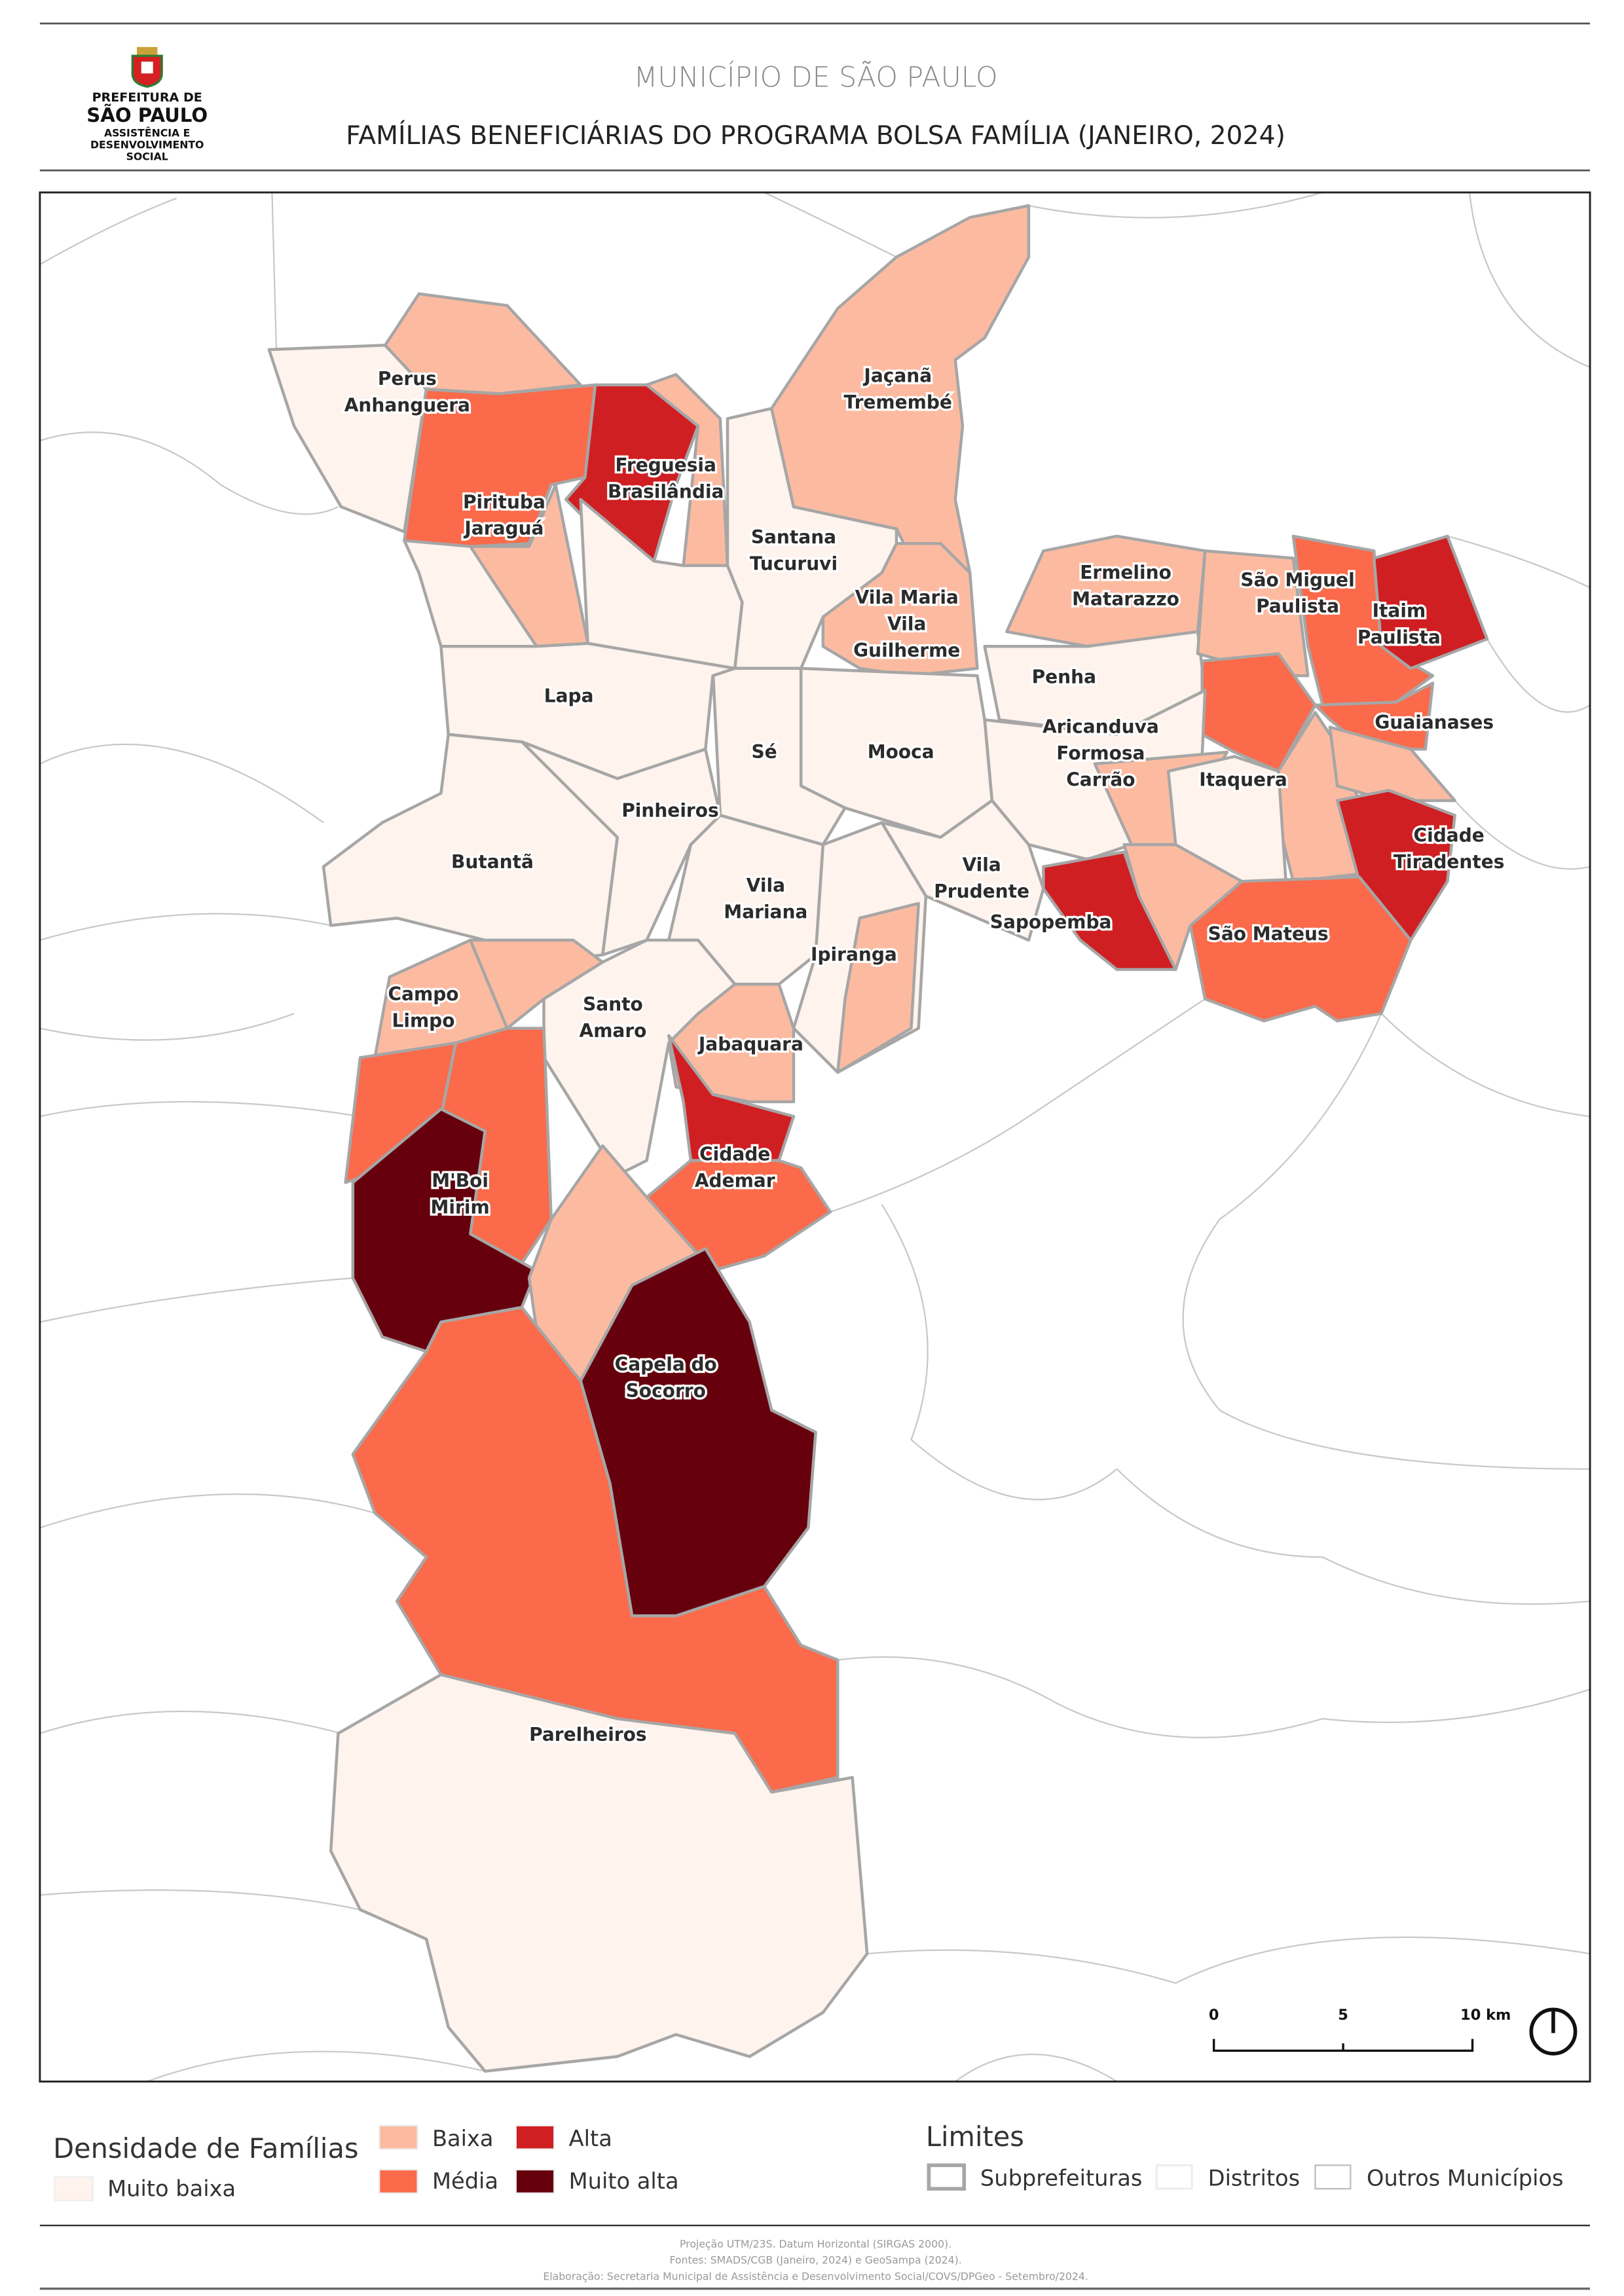  Describe the element at coordinates (975, 2137) in the screenshot. I see `limits-title: Limites` at that location.